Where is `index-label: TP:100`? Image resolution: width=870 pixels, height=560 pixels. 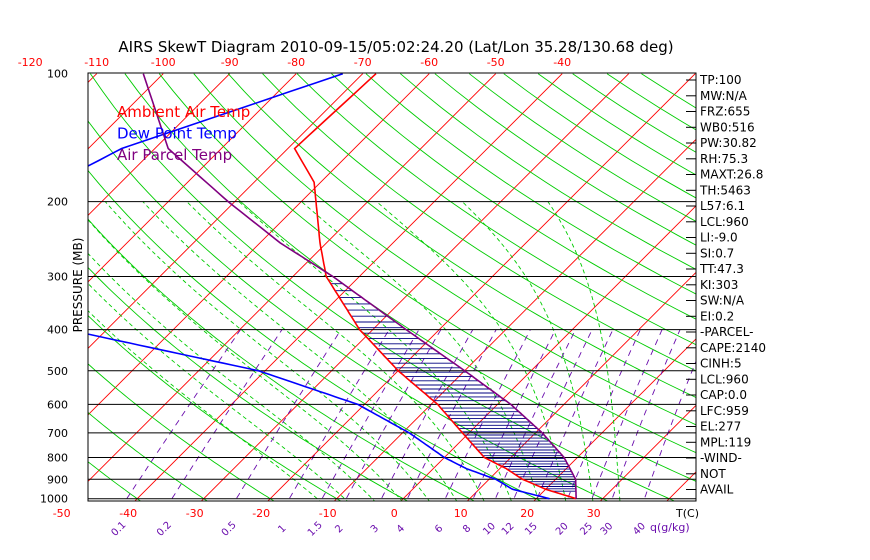 index-label: TP:100 is located at coordinates (720, 80).